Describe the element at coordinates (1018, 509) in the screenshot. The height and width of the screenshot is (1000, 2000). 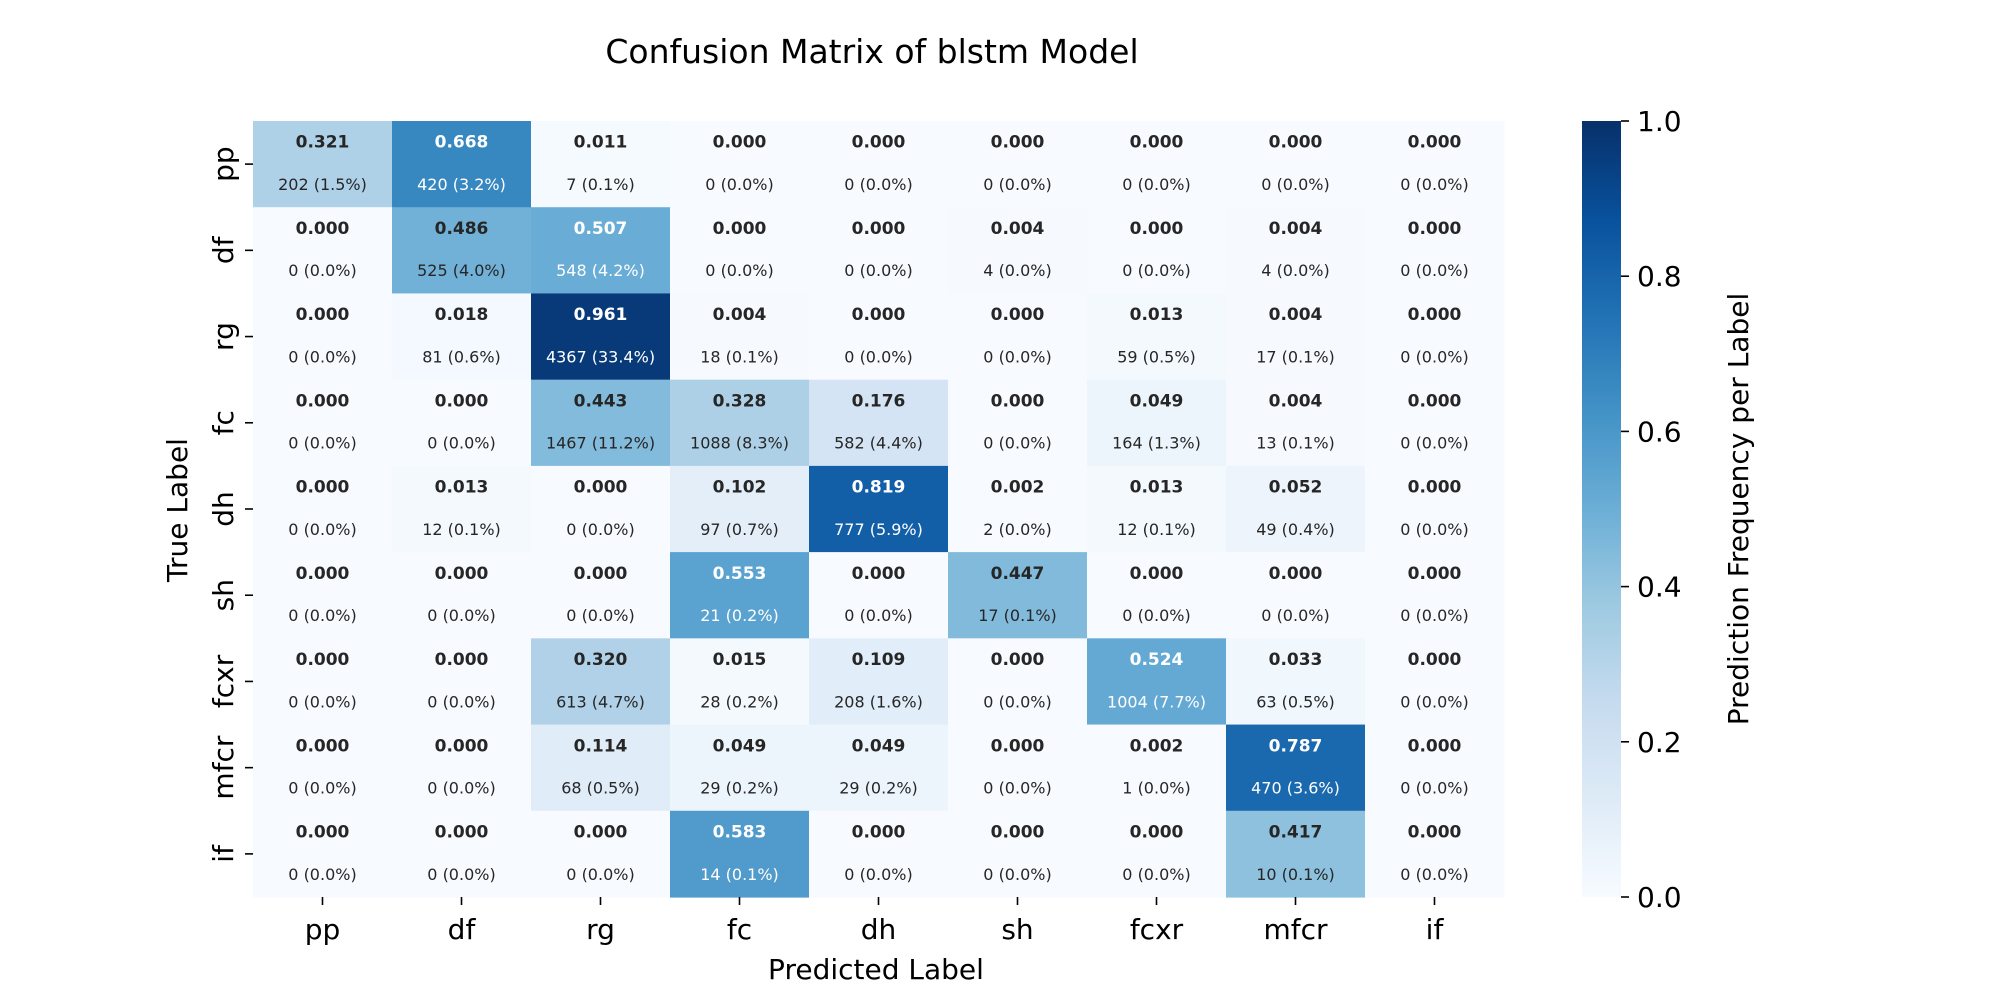
I see `heatmap-cell-dh-sh` at that location.